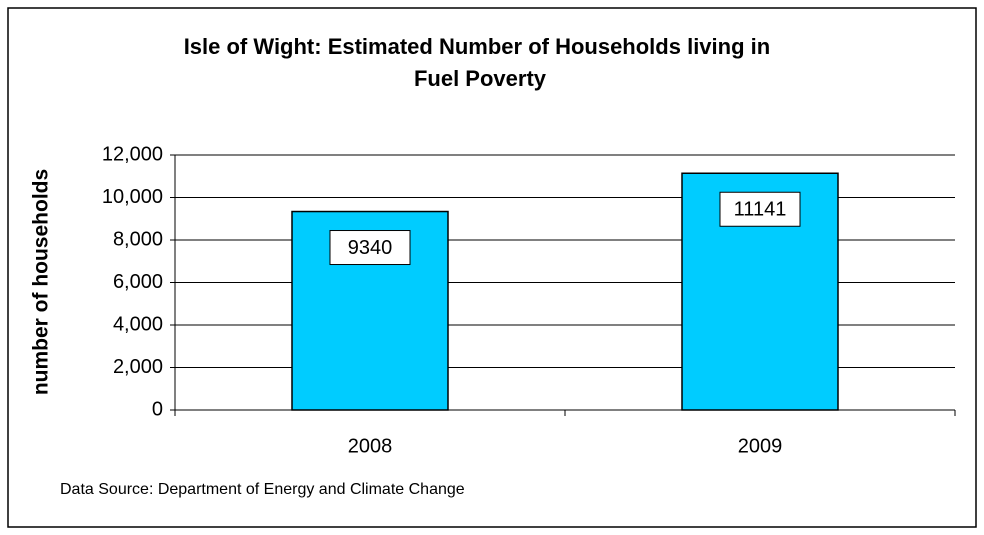 Image resolution: width=984 pixels, height=535 pixels. Describe the element at coordinates (132, 197) in the screenshot. I see `y-tick-label: 10,000` at that location.